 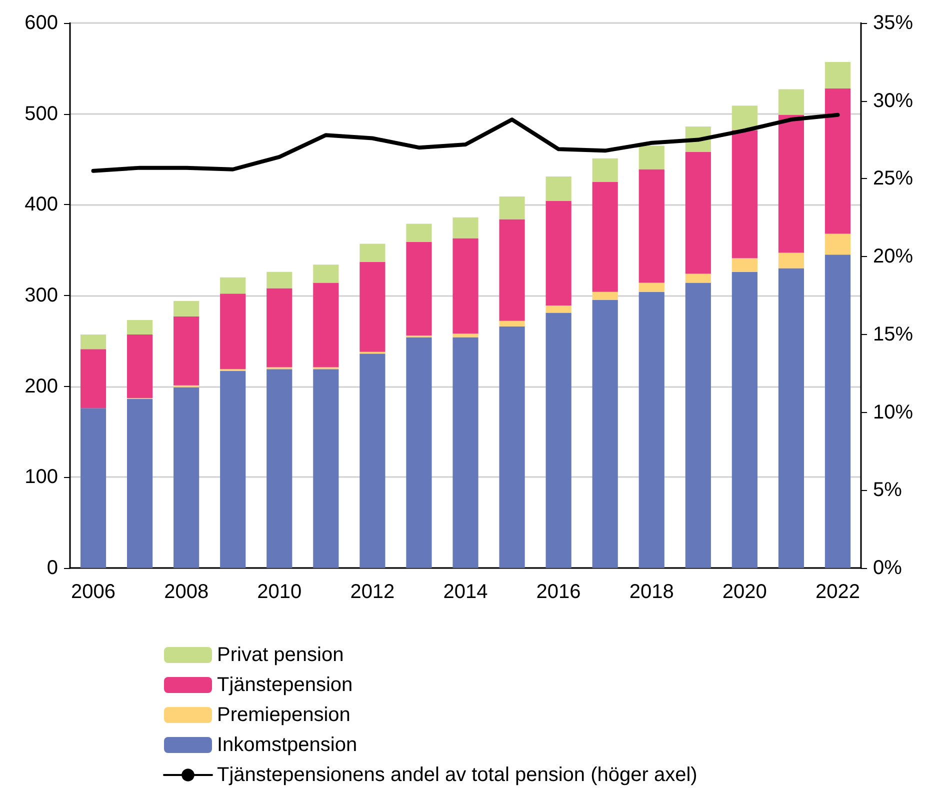 What do you see at coordinates (887, 568) in the screenshot?
I see `y2-tick-label: 0%` at bounding box center [887, 568].